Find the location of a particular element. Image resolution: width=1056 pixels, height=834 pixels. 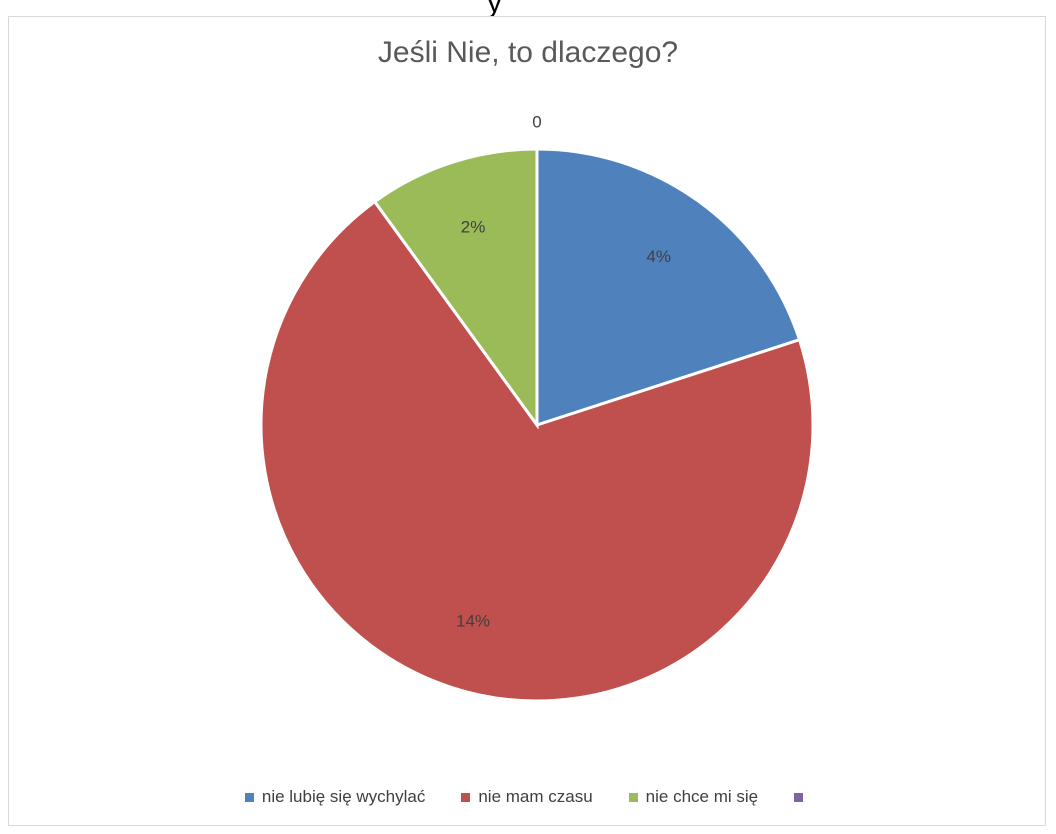

pie-slice-label-0: 4% is located at coordinates (658, 256).